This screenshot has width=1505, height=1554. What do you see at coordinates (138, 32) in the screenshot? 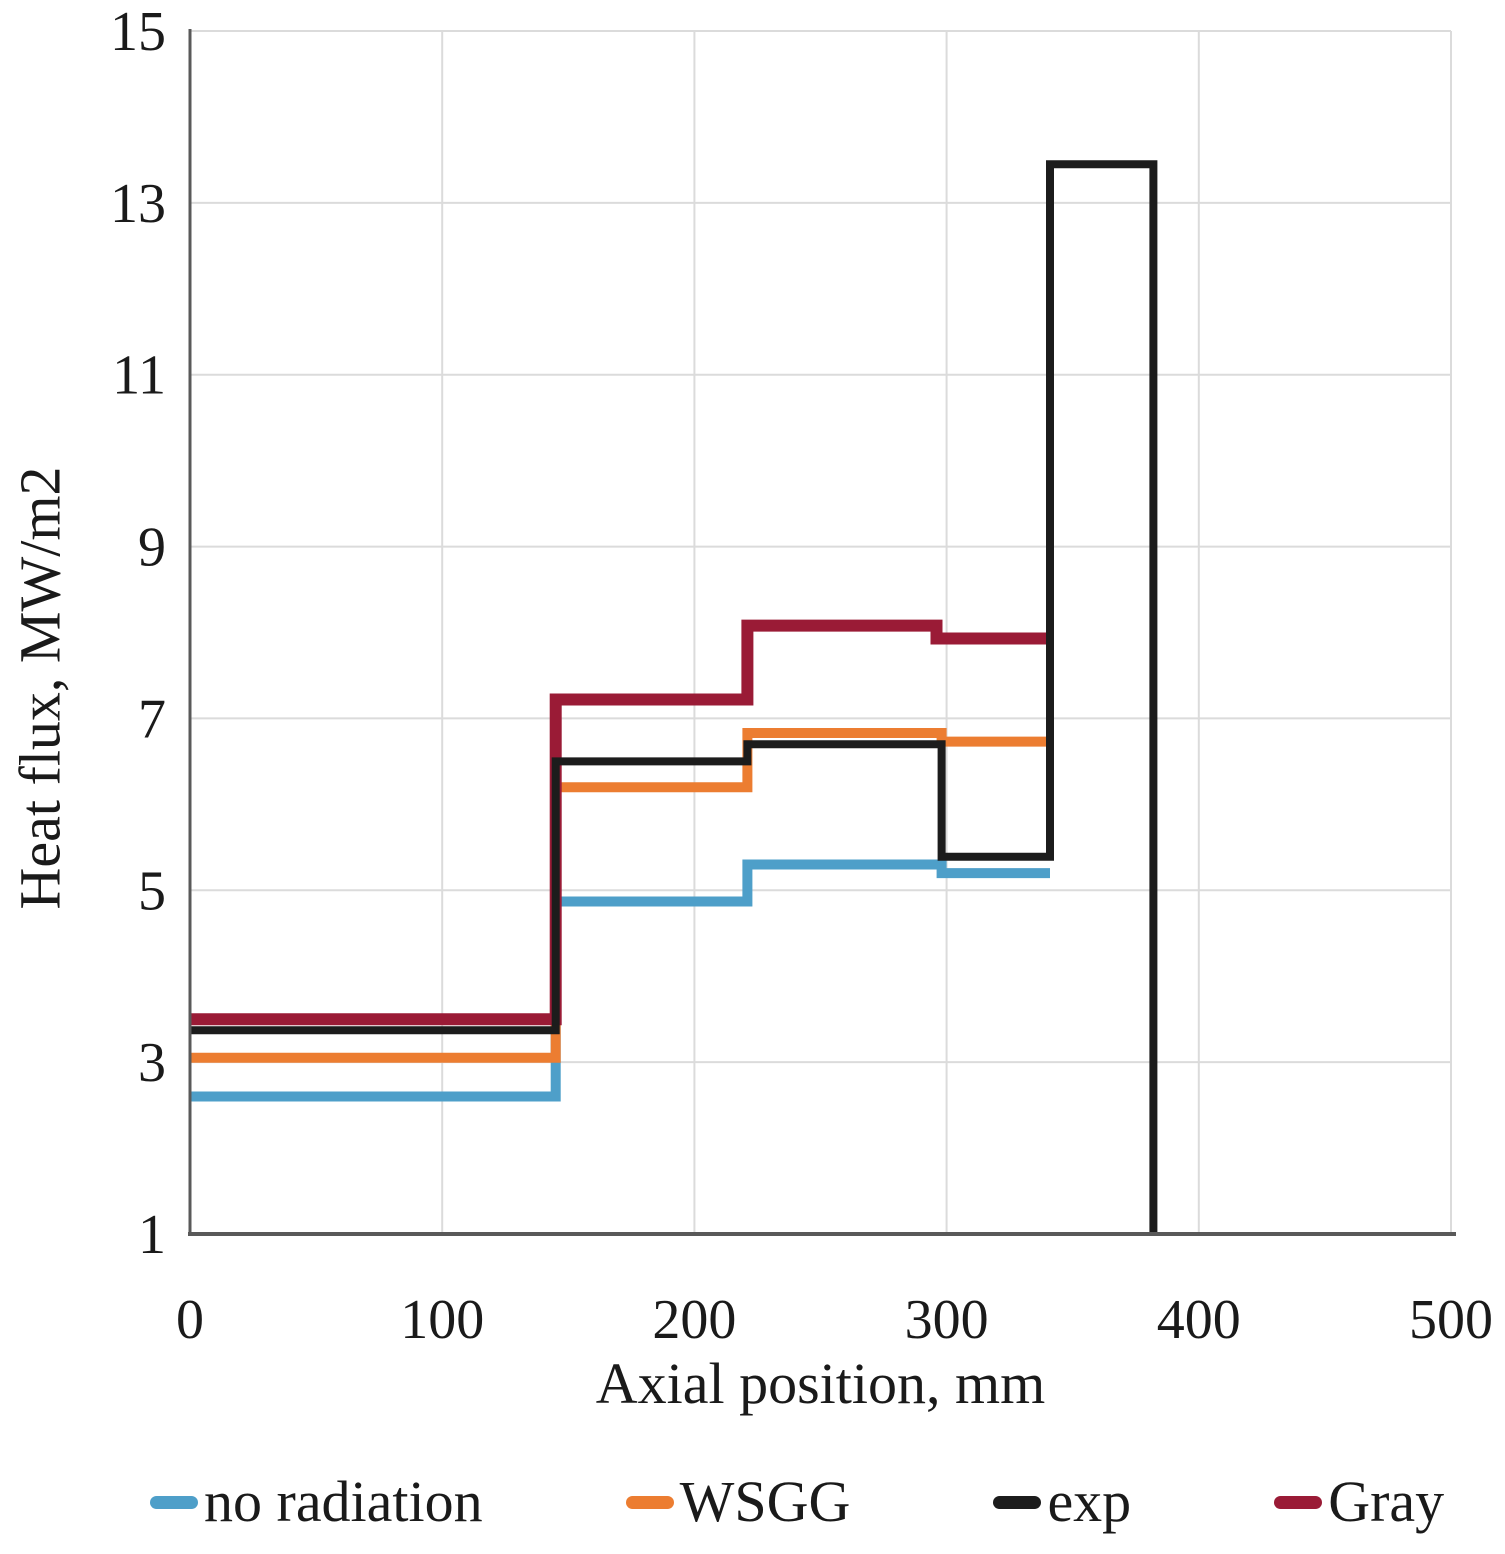
I see `y-tick-label-15: 15` at bounding box center [138, 32].